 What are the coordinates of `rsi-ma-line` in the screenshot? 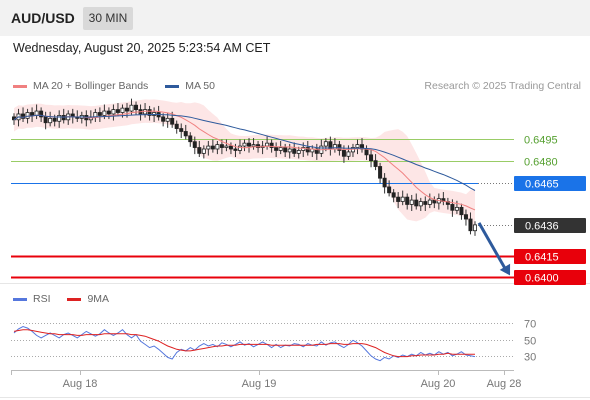 It's located at (244, 343).